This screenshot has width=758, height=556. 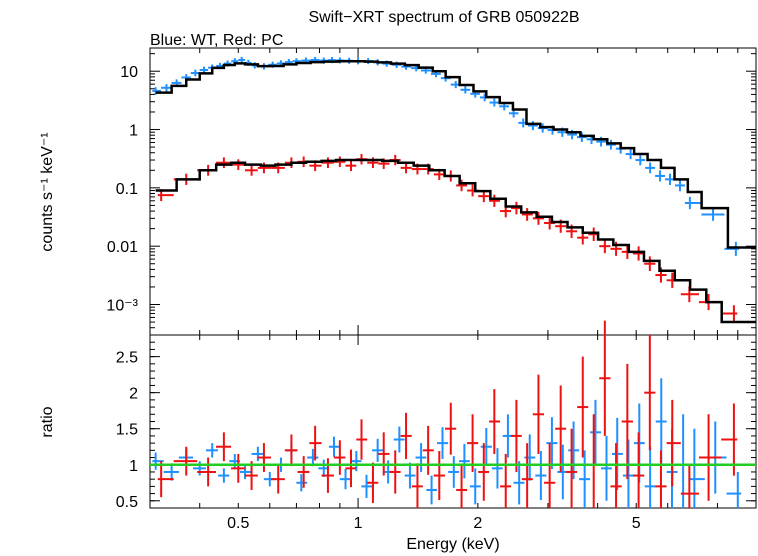 What do you see at coordinates (122, 306) in the screenshot?
I see `y-tick-label: 10⁻³` at bounding box center [122, 306].